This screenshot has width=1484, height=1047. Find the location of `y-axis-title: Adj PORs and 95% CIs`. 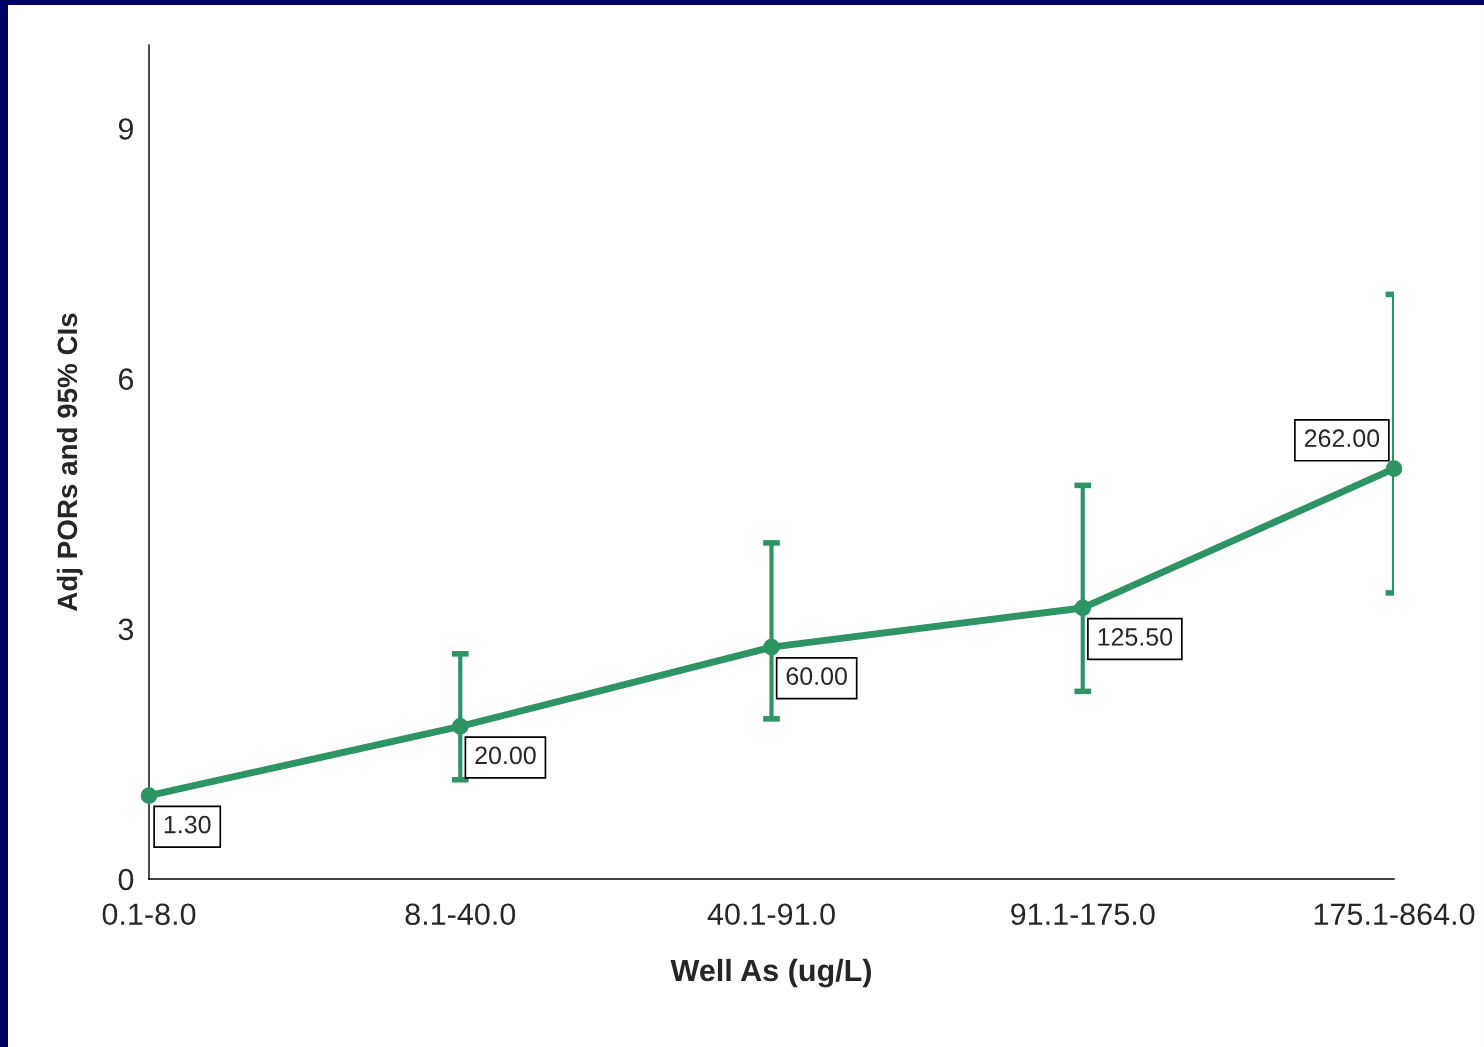

y-axis-title: Adj PORs and 95% CIs is located at coordinates (69, 462).